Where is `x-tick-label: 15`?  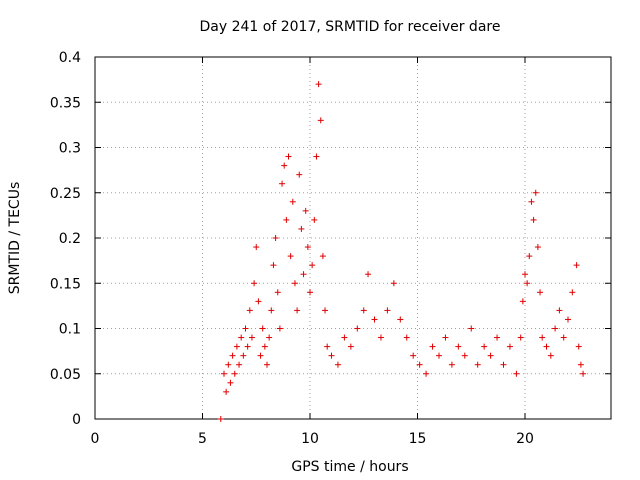
x-tick-label: 15 is located at coordinates (418, 439).